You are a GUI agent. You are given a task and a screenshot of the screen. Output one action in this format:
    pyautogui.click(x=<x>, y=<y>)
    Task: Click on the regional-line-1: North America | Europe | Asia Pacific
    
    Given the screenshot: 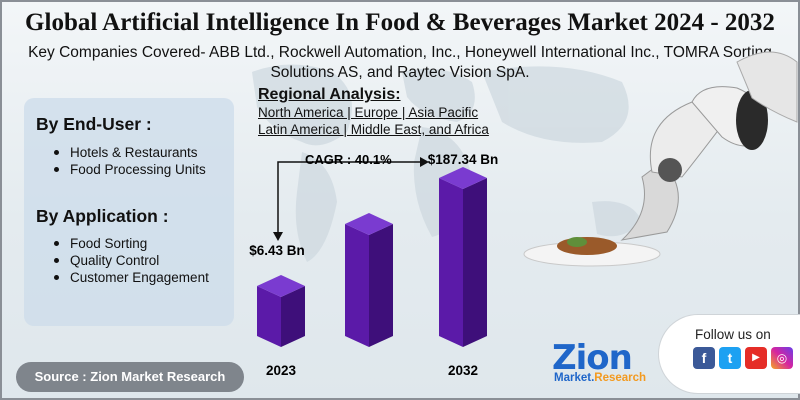 What is the action you would take?
    pyautogui.click(x=368, y=112)
    